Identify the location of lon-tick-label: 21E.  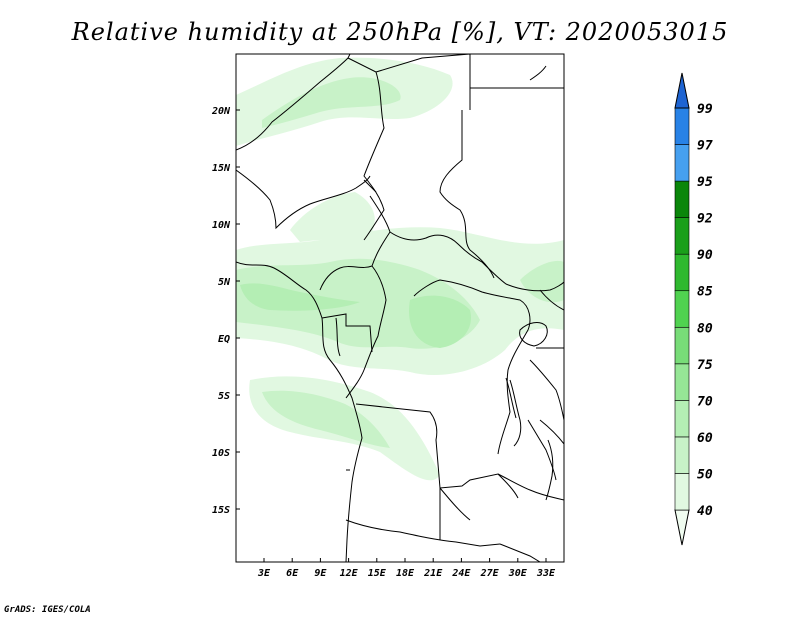
(433, 573).